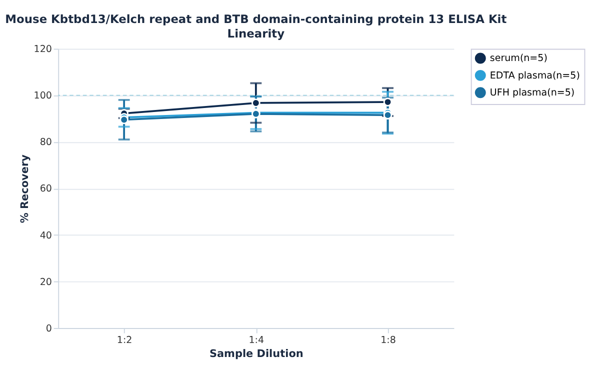 The image size is (590, 372). I want to click on chart-subtitle: Linearity, so click(256, 33).